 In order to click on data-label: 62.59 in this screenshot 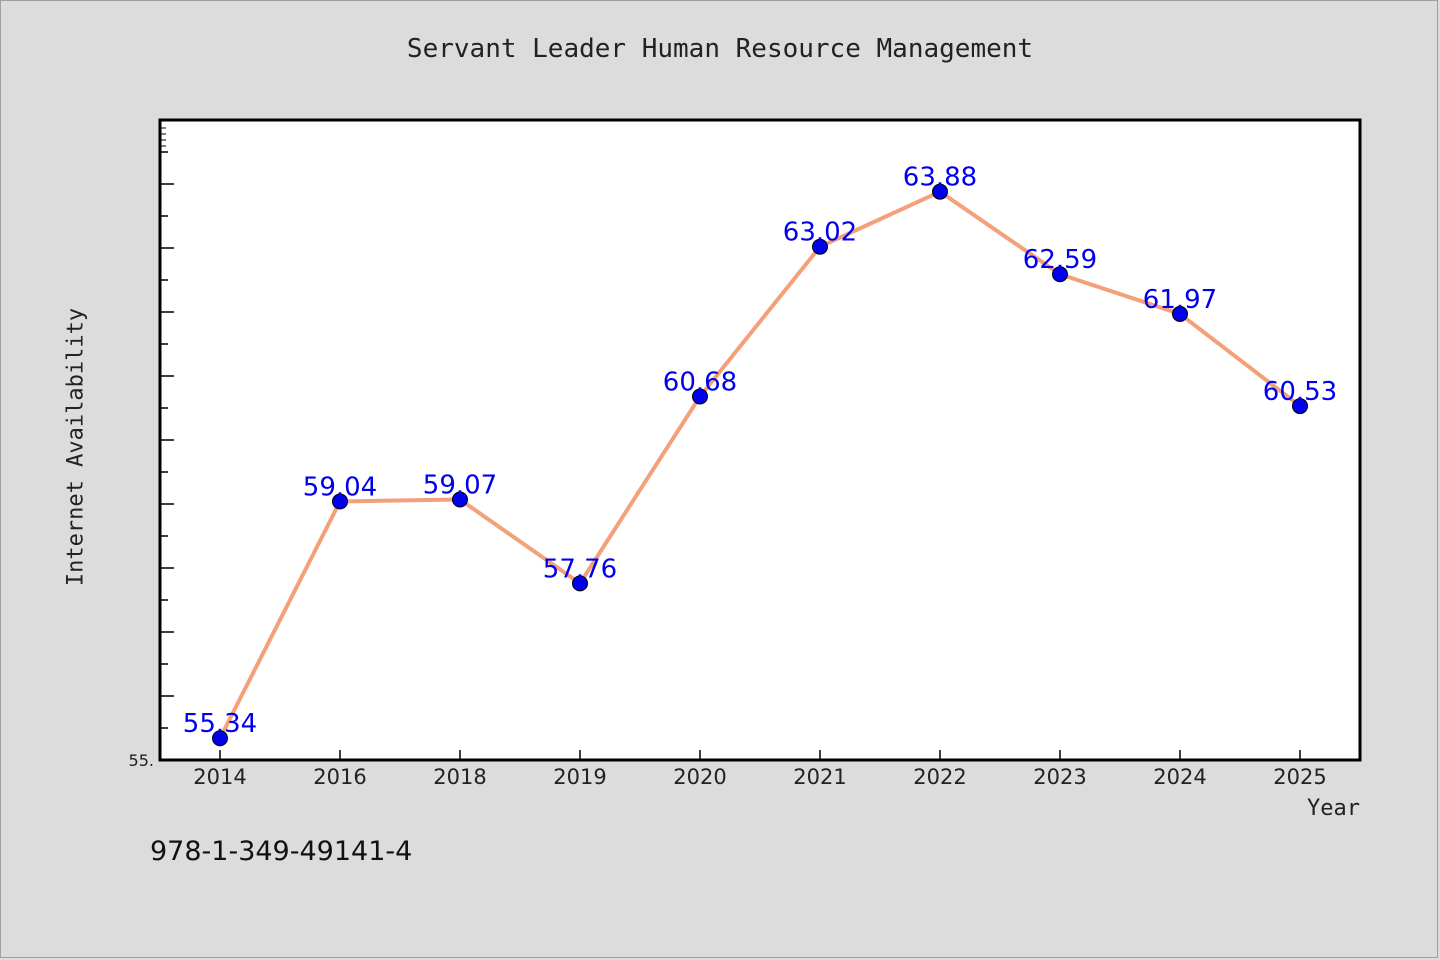, I will do `click(1060, 260)`.